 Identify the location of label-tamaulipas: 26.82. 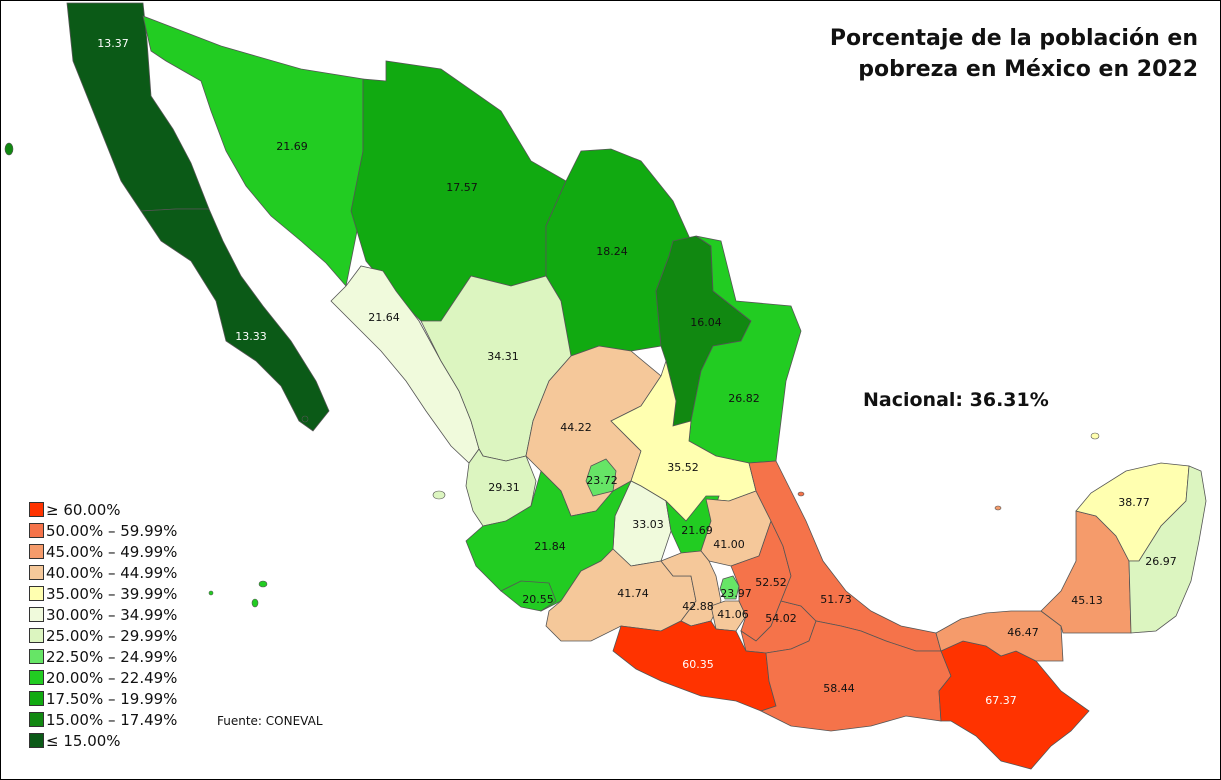
(744, 398).